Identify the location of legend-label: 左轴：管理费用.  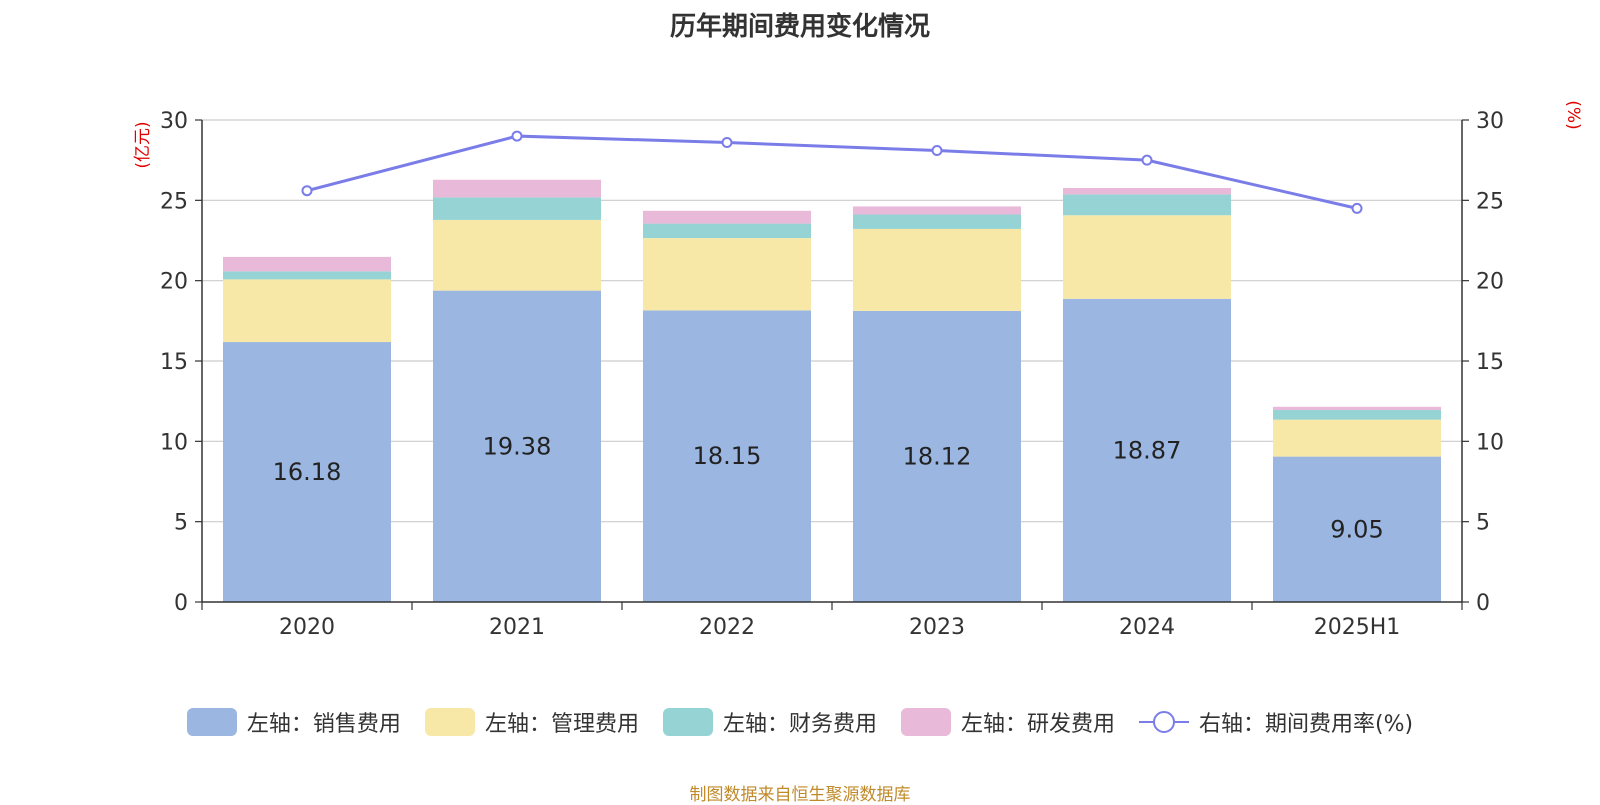
(561, 724).